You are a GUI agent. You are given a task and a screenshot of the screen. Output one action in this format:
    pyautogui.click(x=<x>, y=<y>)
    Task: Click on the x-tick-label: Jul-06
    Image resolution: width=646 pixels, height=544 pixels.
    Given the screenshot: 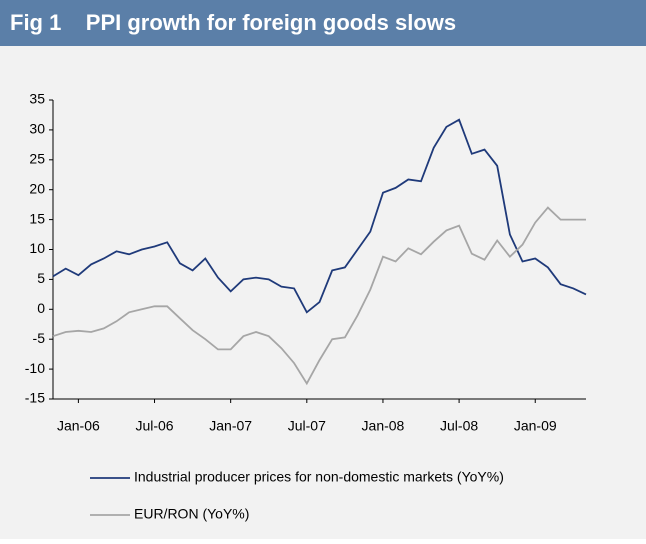 What is the action you would take?
    pyautogui.click(x=154, y=426)
    